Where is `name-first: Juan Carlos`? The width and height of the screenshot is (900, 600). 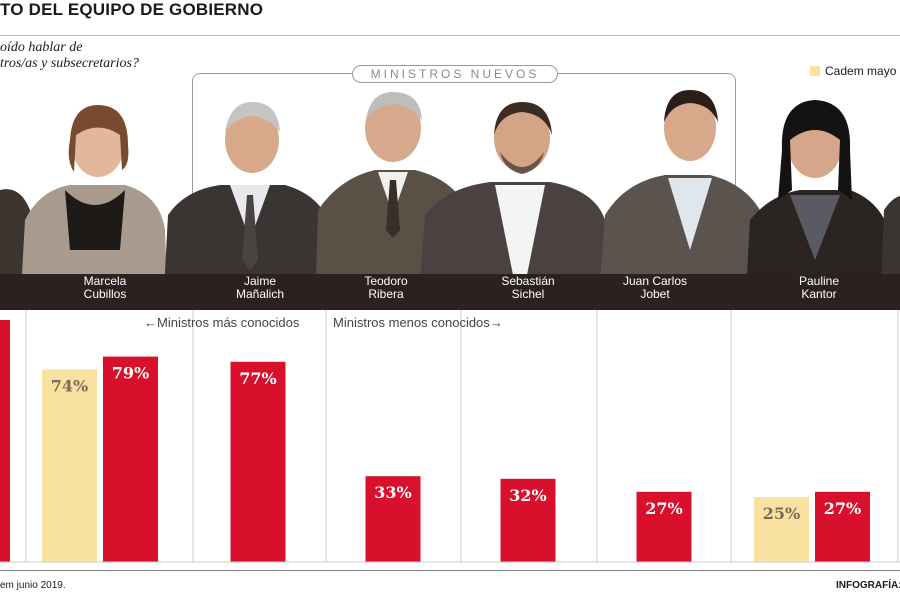 name-first: Juan Carlos is located at coordinates (655, 281).